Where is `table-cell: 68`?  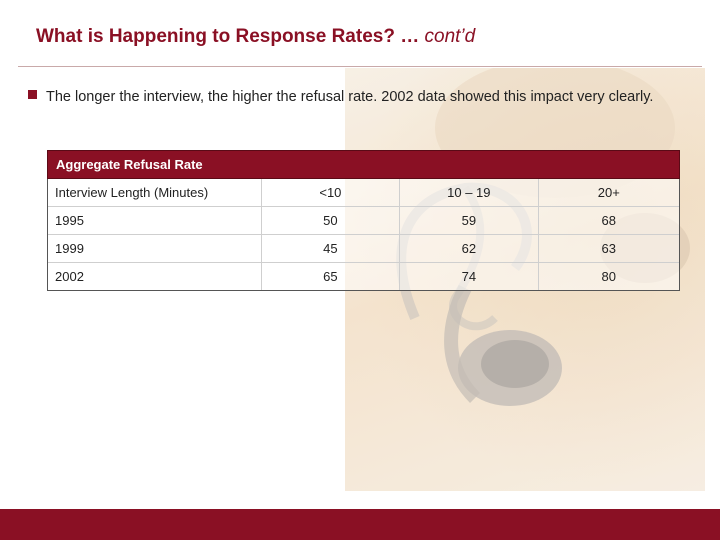 table-cell: 68 is located at coordinates (608, 220).